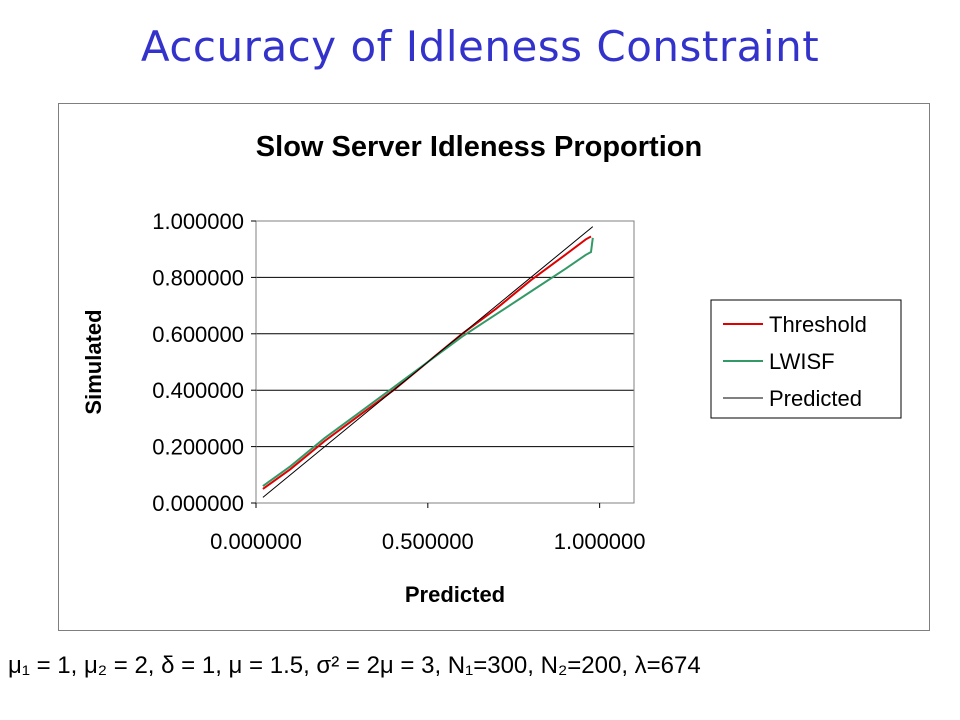 The image size is (960, 720). I want to click on series-line-lwisf, so click(428, 362).